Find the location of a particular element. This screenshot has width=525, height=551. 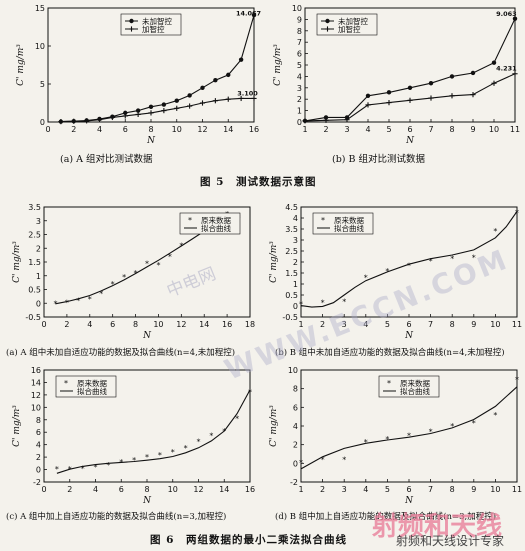

legend-label: 原来数据 is located at coordinates (216, 220).